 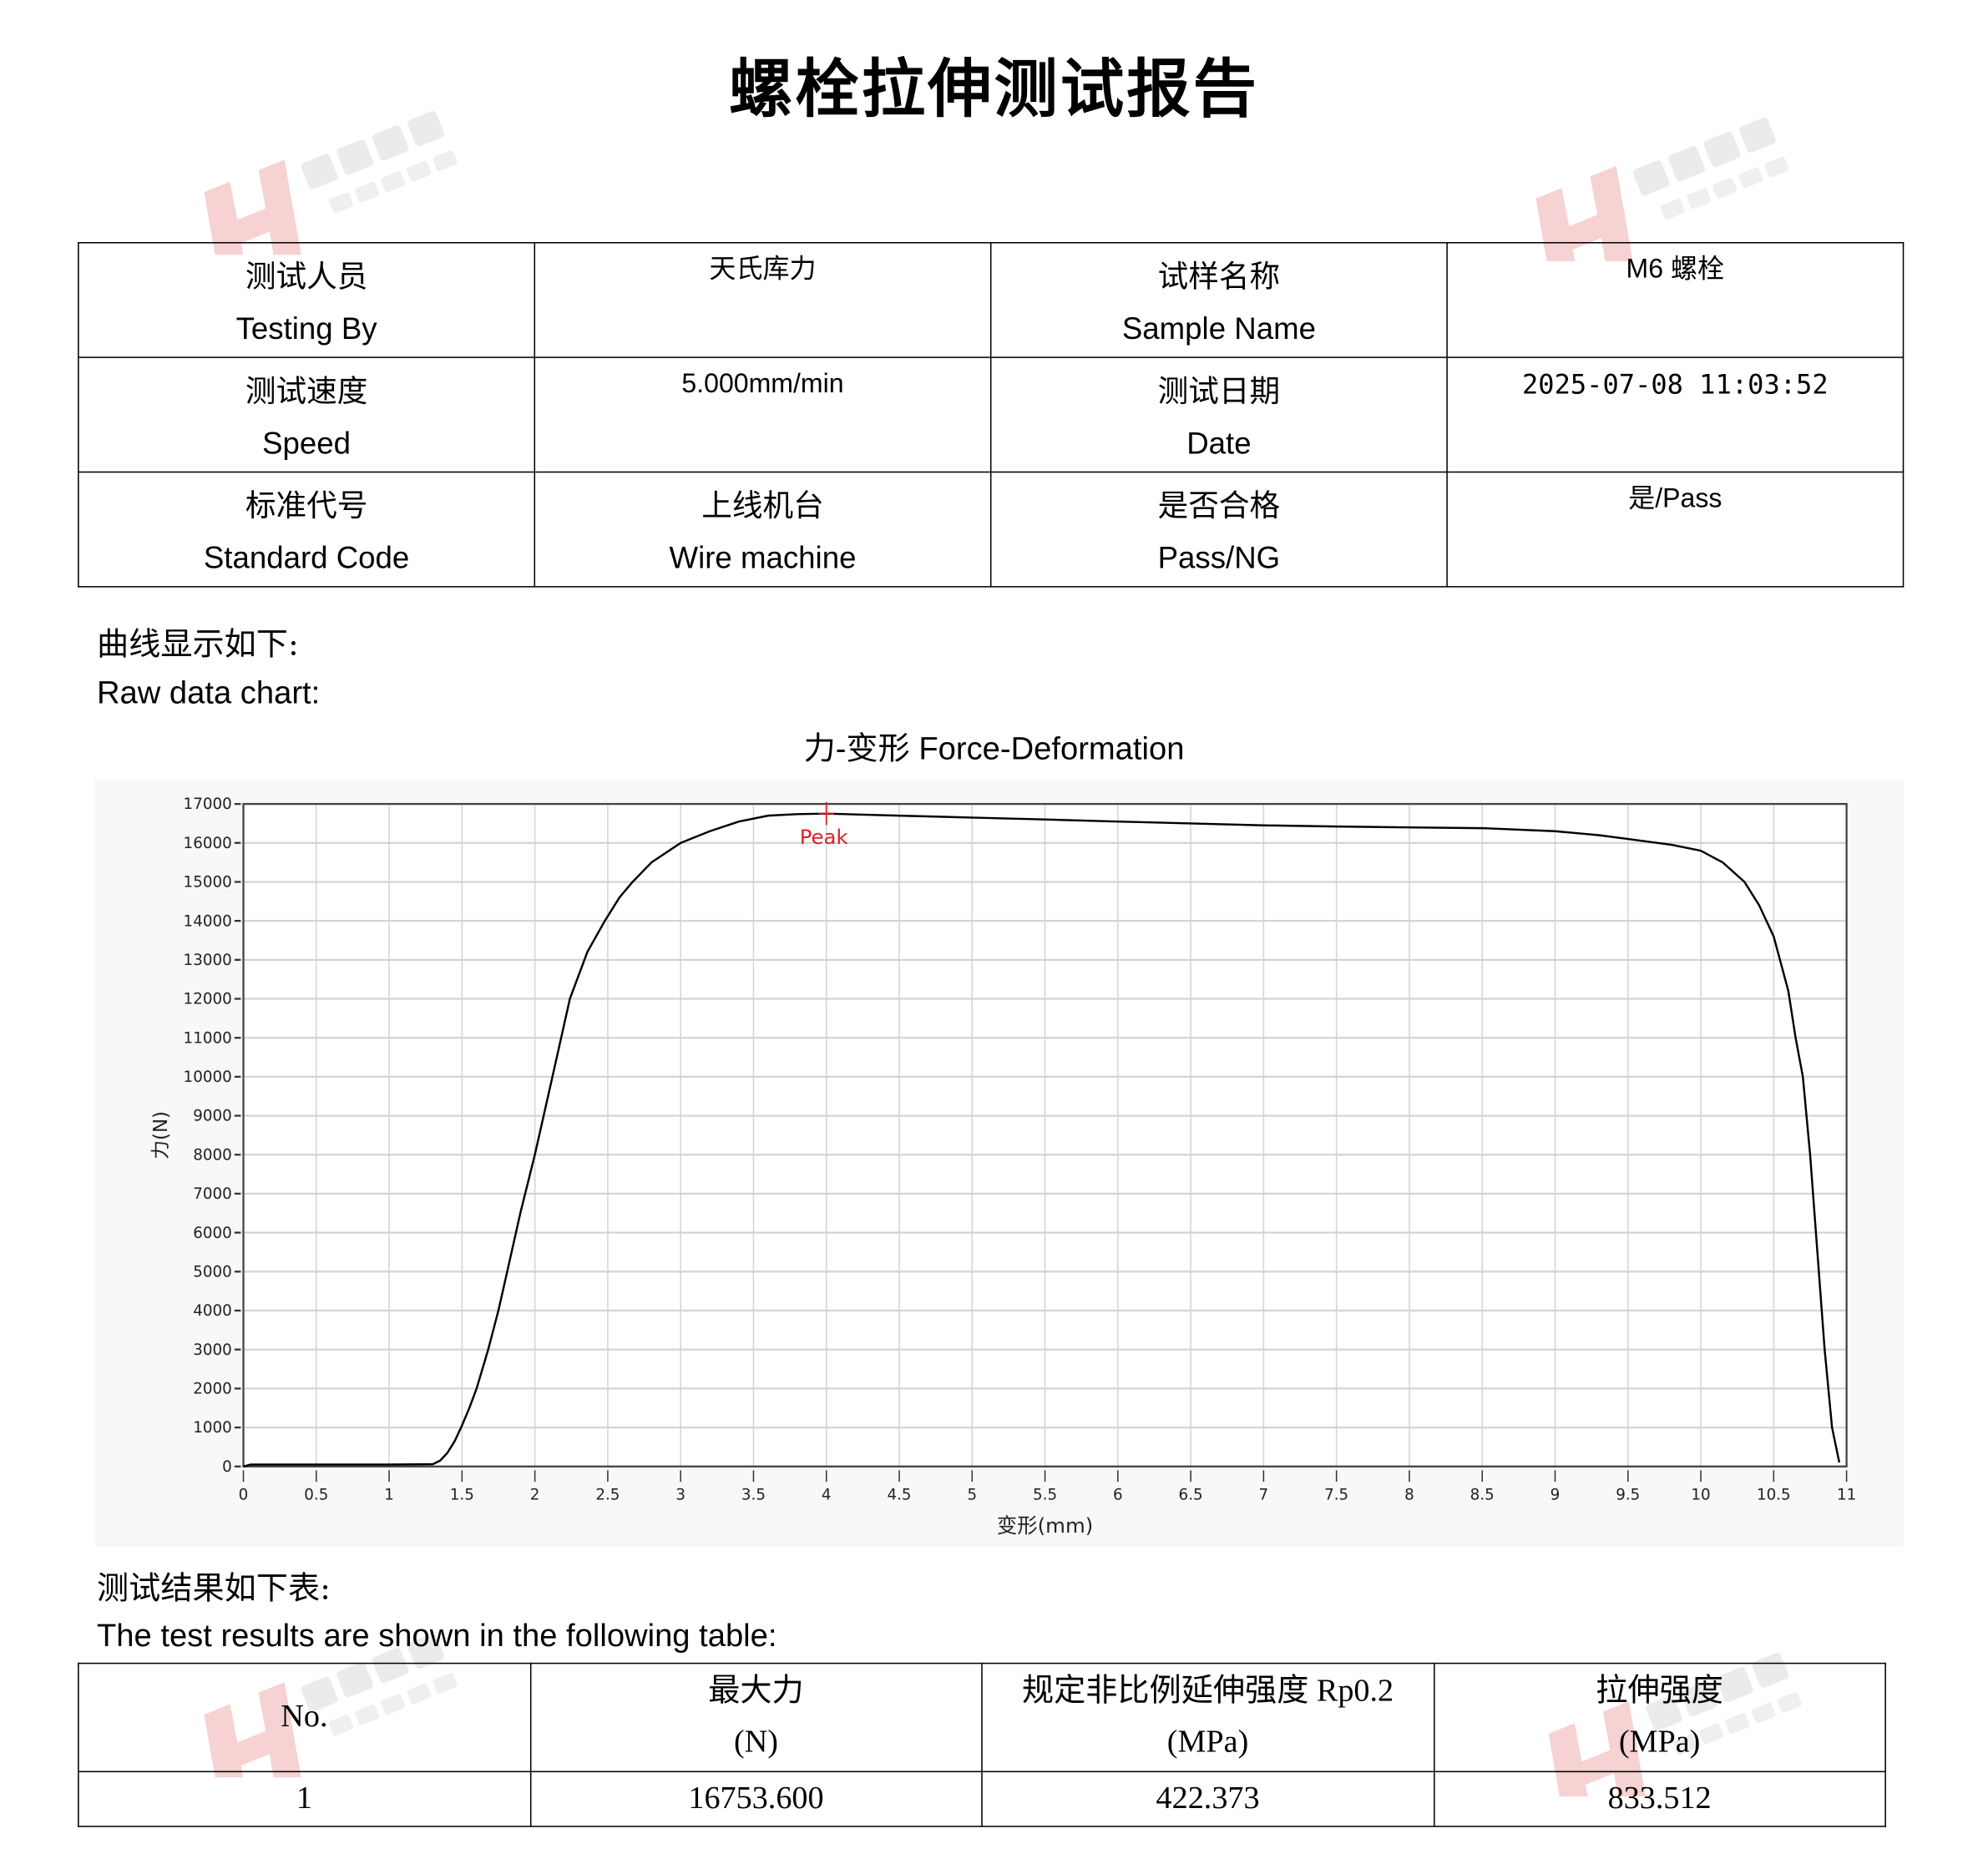 What do you see at coordinates (307, 414) in the screenshot?
I see `info-label: 测试速度 Speed` at bounding box center [307, 414].